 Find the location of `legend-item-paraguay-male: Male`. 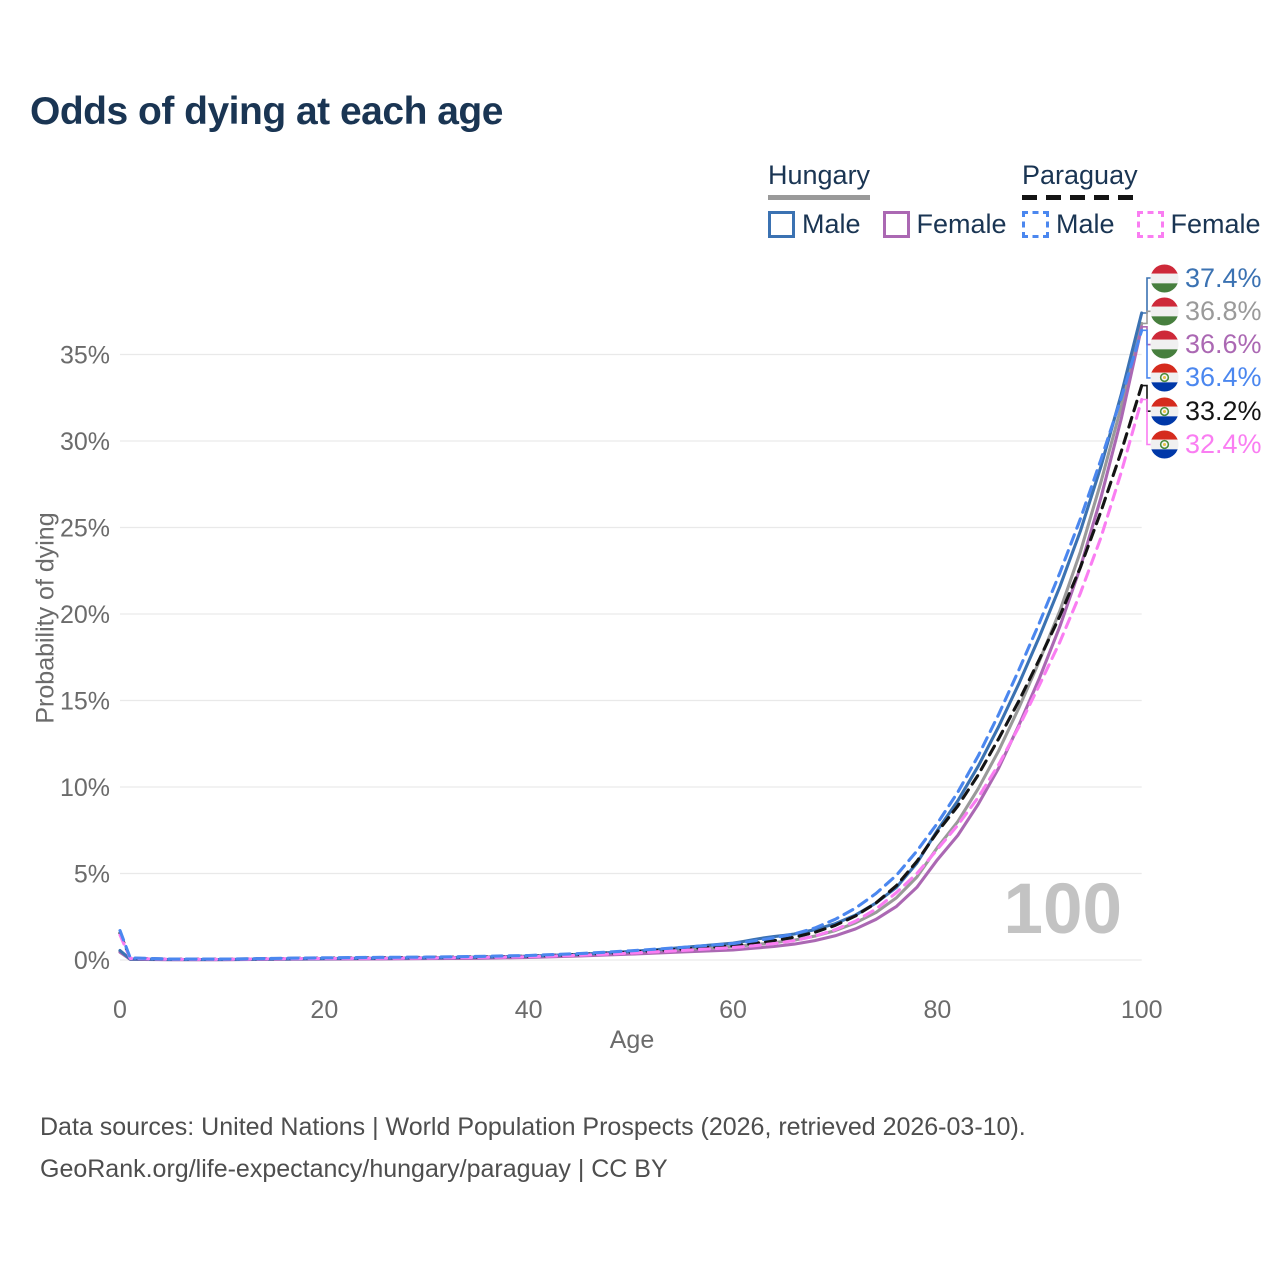

legend-item-paraguay-male: Male is located at coordinates (1068, 224).